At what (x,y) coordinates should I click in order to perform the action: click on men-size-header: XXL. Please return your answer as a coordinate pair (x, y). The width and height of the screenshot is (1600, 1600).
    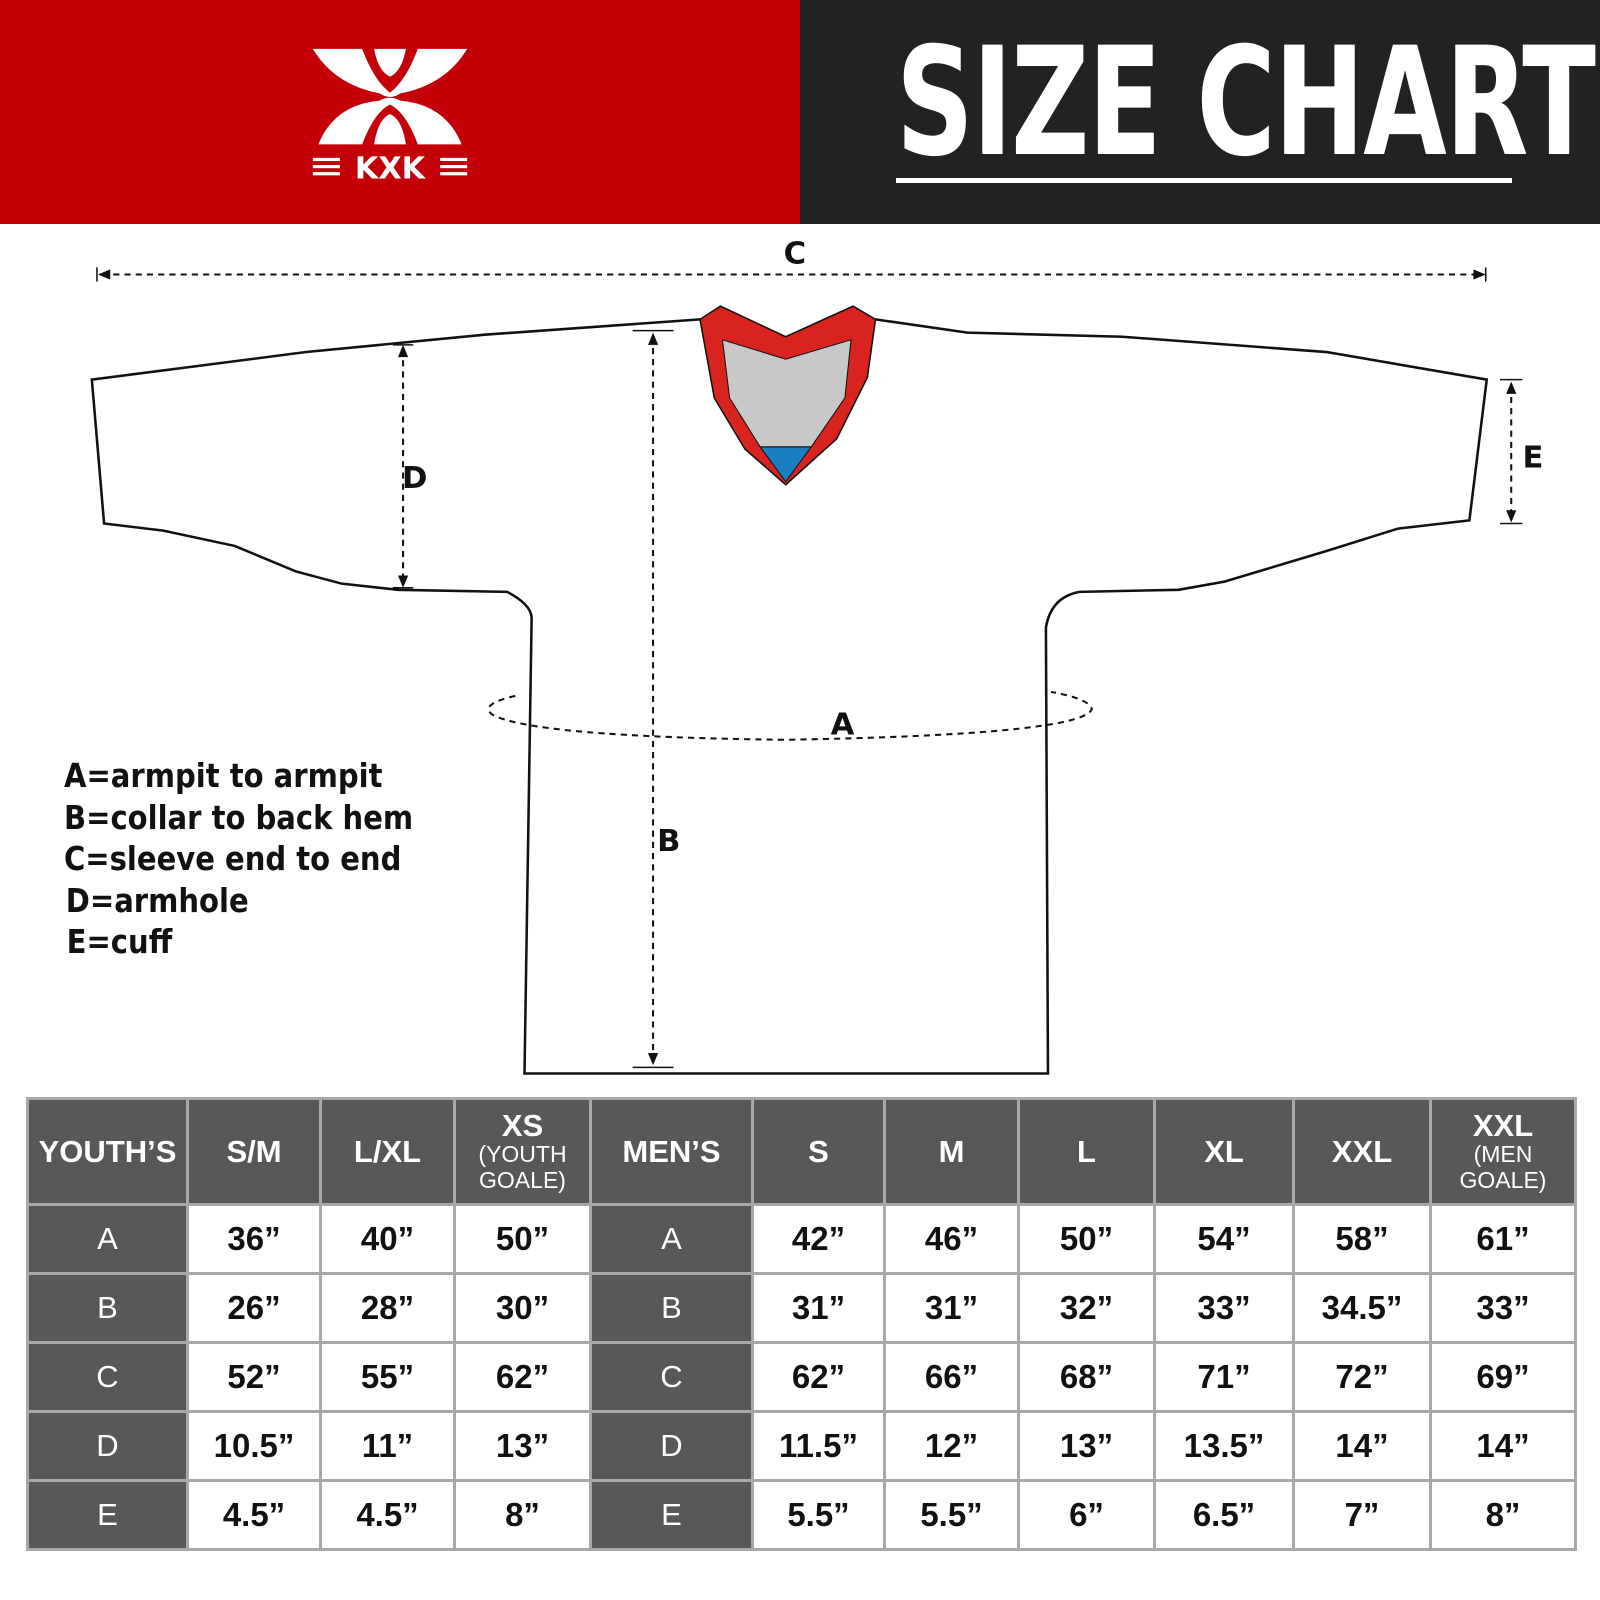
    Looking at the image, I should click on (1362, 1151).